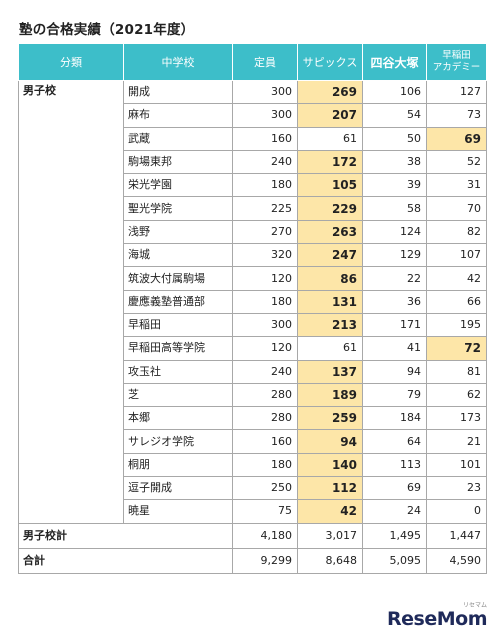 Image resolution: width=501 pixels, height=640 pixels. What do you see at coordinates (178, 255) in the screenshot?
I see `school-name: 海城` at bounding box center [178, 255].